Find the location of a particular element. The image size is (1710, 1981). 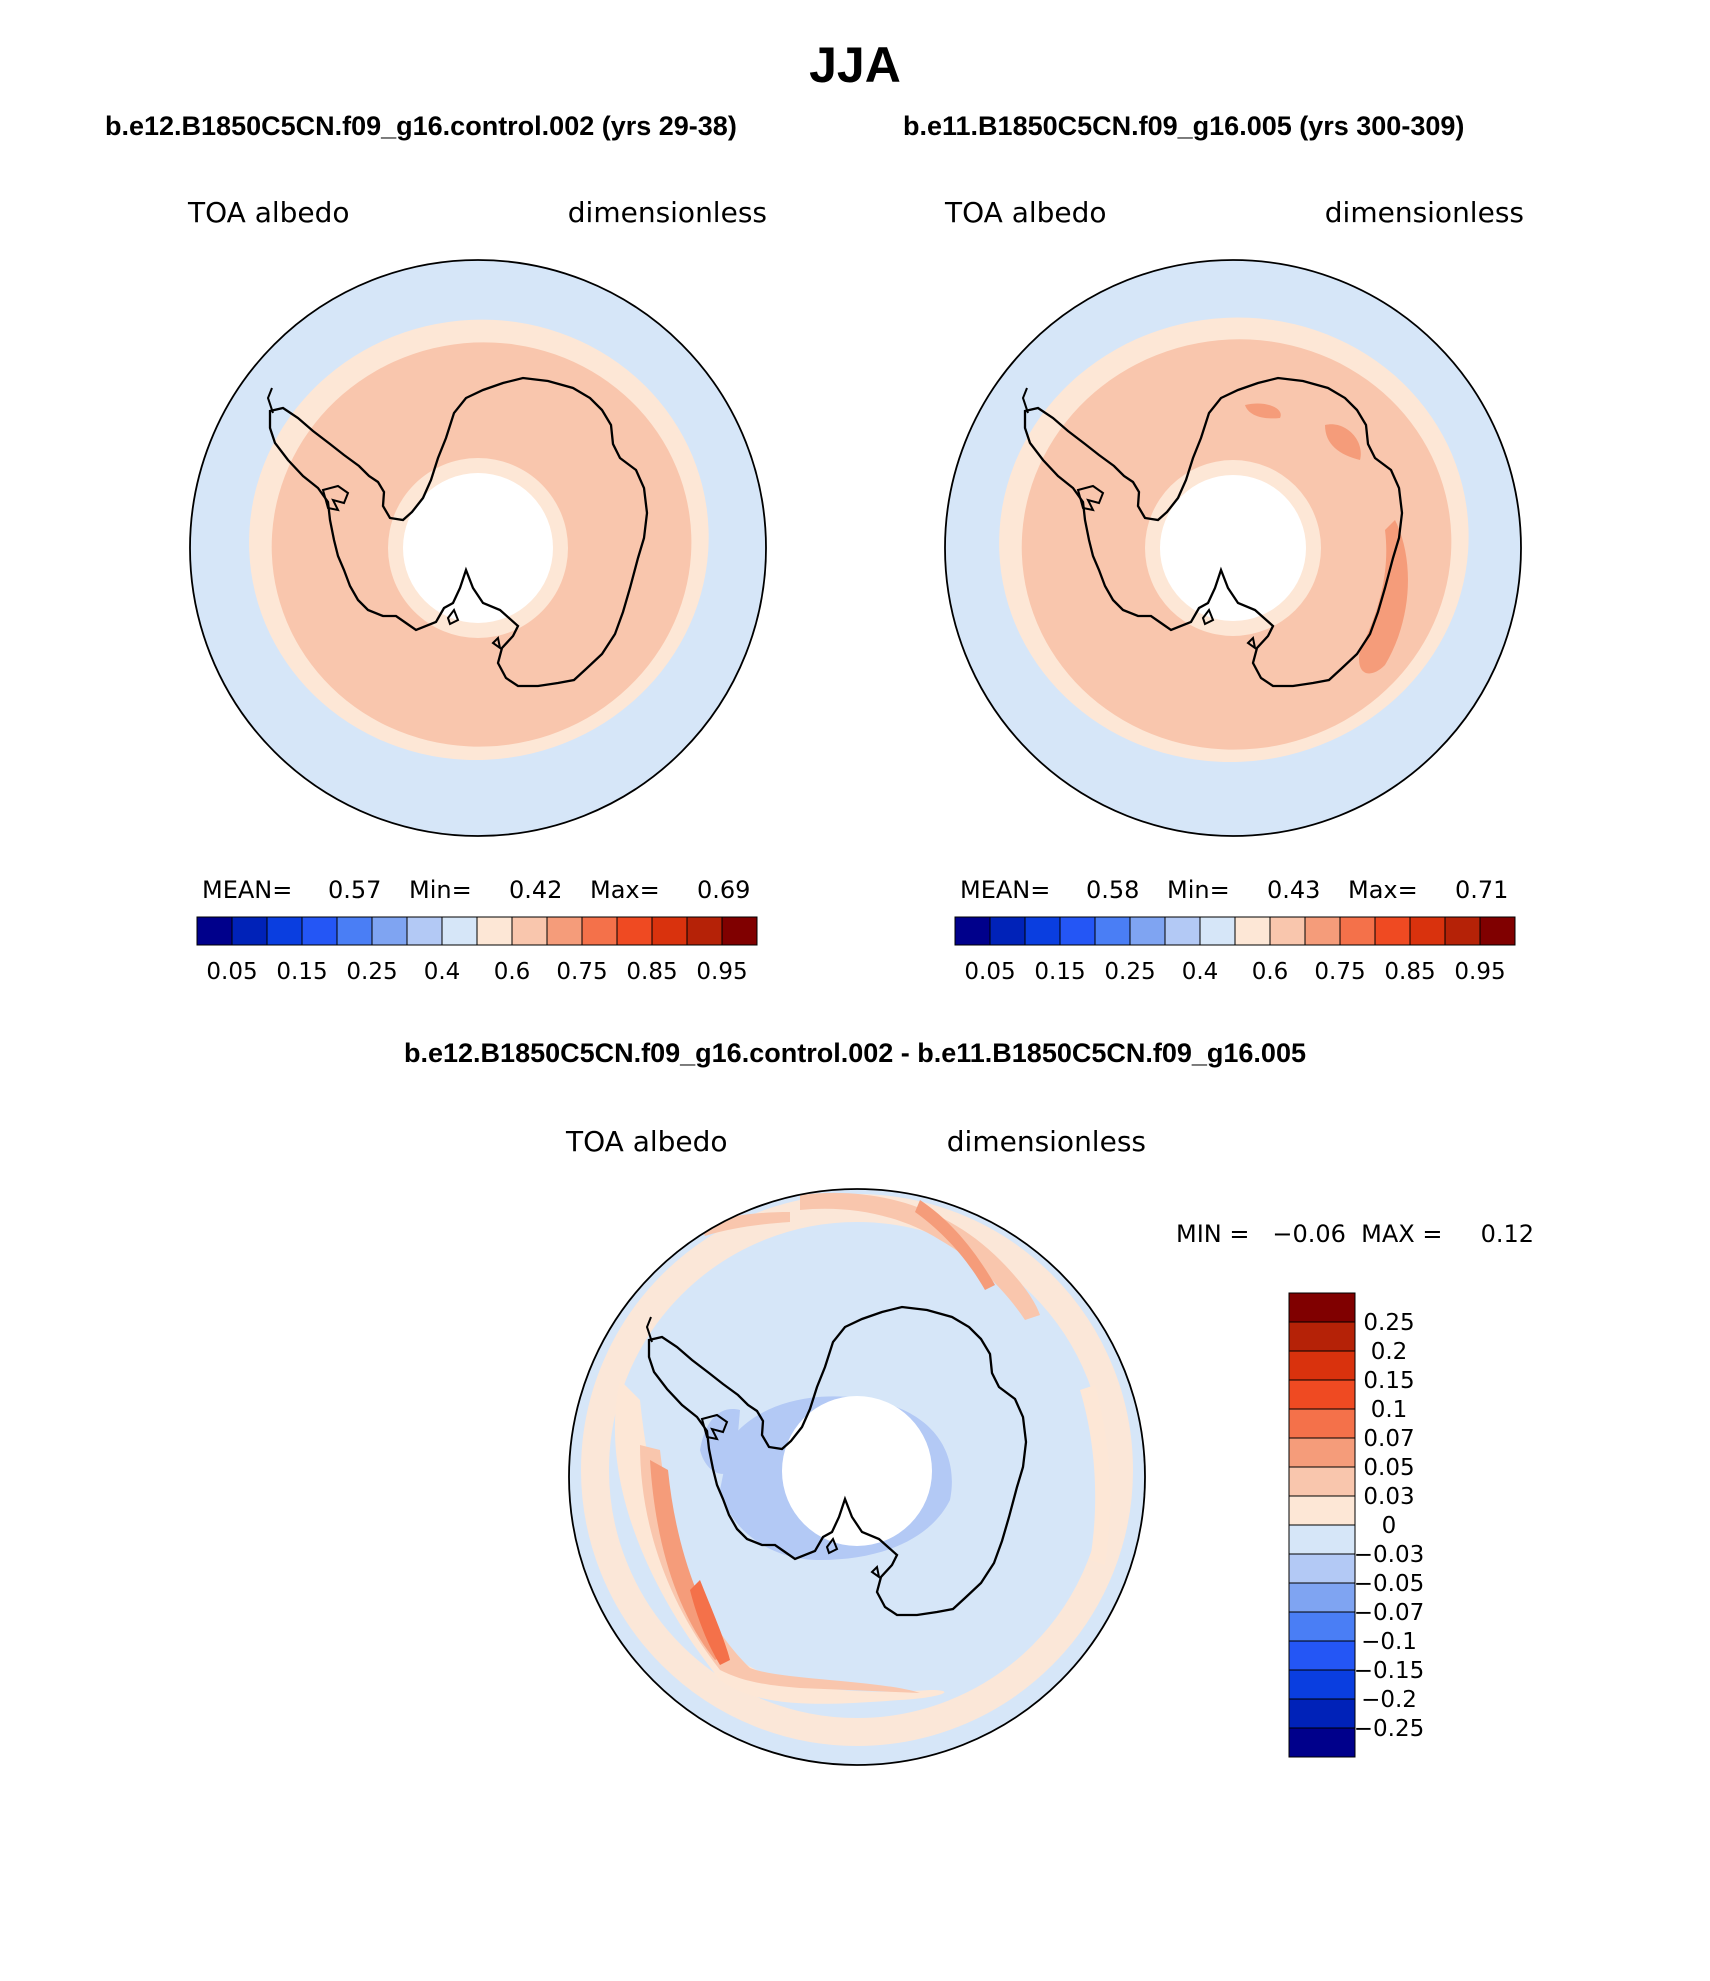

panel-right-colorbar is located at coordinates (1235, 931).